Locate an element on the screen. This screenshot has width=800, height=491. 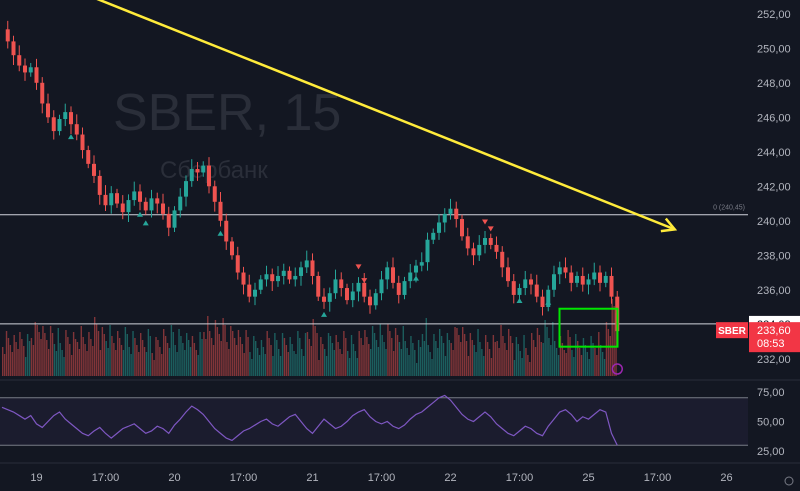
price-tick-label: 248,00 is located at coordinates (774, 84).